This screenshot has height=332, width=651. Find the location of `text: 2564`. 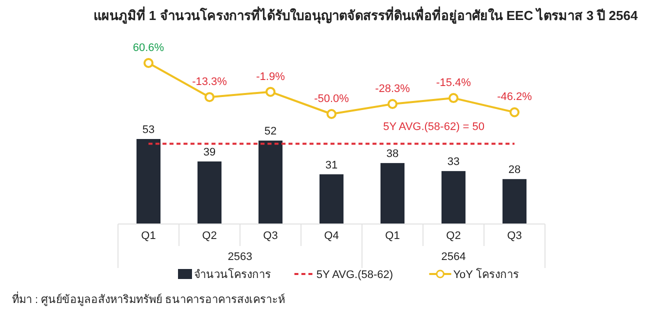

text: 2564 is located at coordinates (453, 257).